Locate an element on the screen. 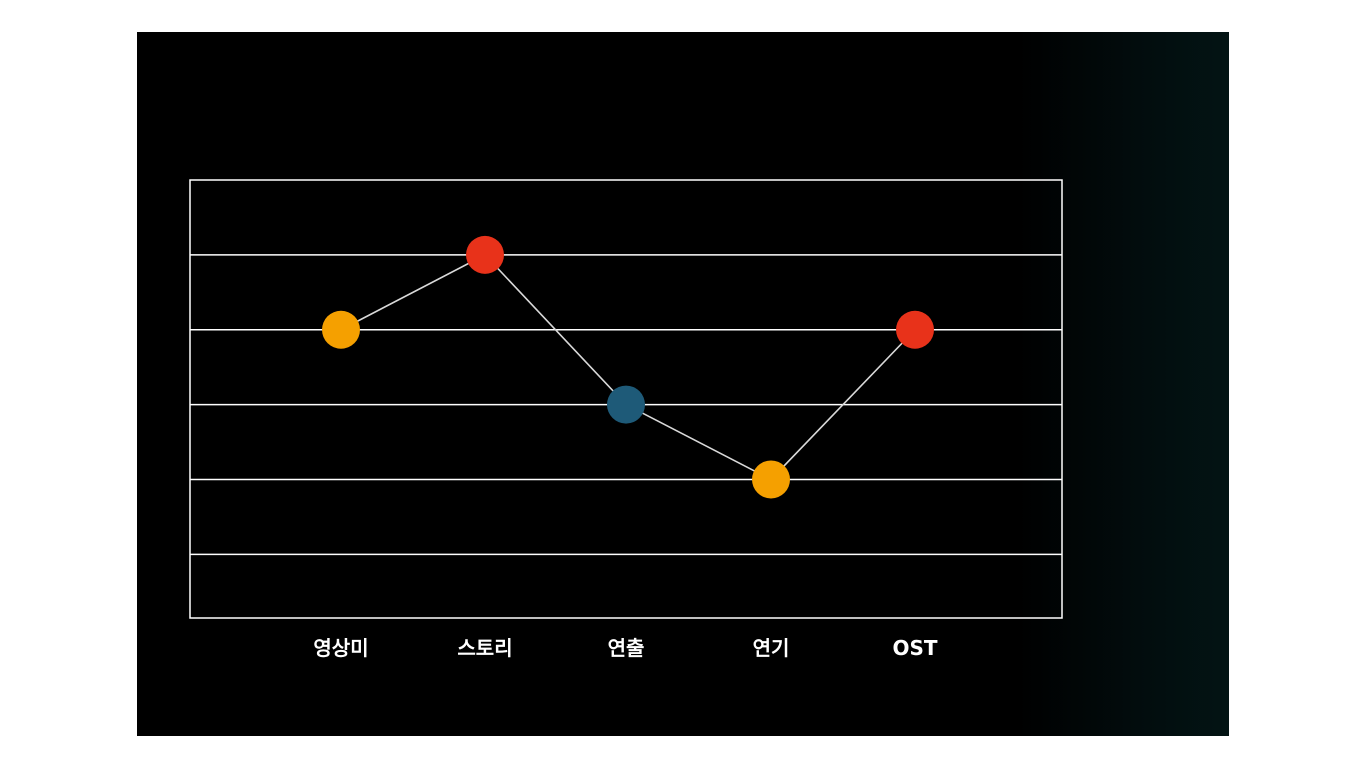  series-line-layer is located at coordinates (628, 367).